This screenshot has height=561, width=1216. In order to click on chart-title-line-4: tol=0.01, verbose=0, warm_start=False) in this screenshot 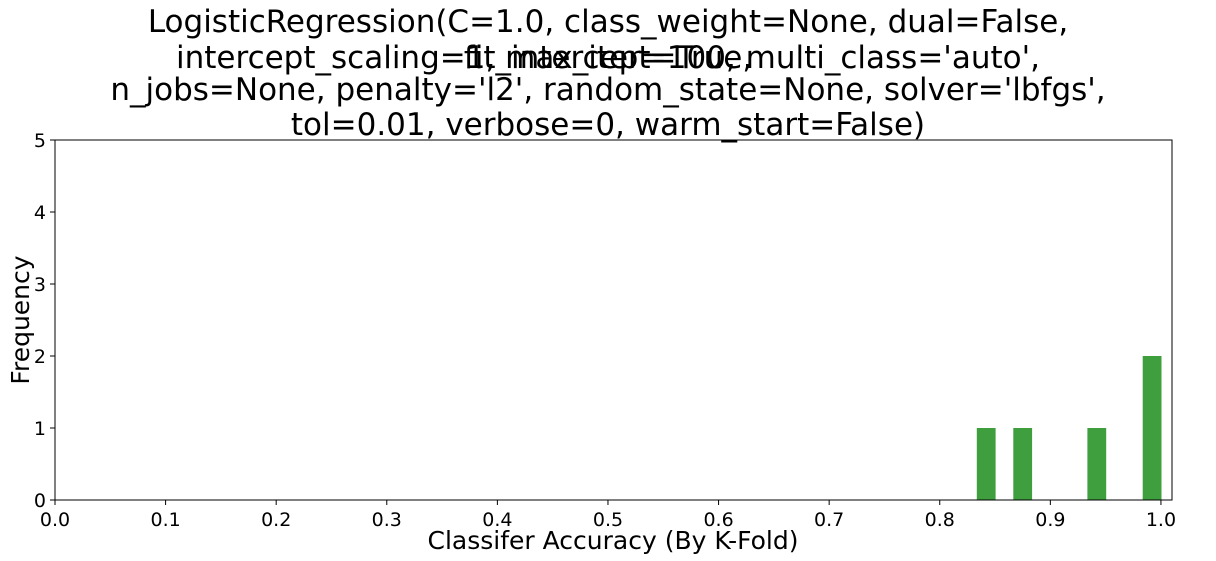, I will do `click(608, 125)`.